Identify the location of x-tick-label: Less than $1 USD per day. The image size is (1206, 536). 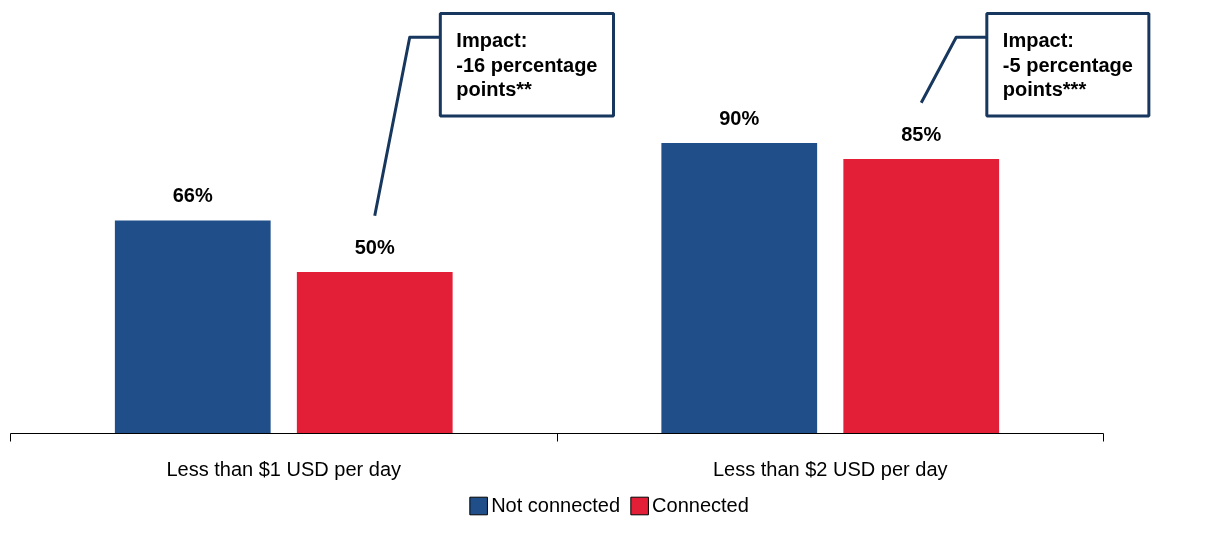
(284, 468).